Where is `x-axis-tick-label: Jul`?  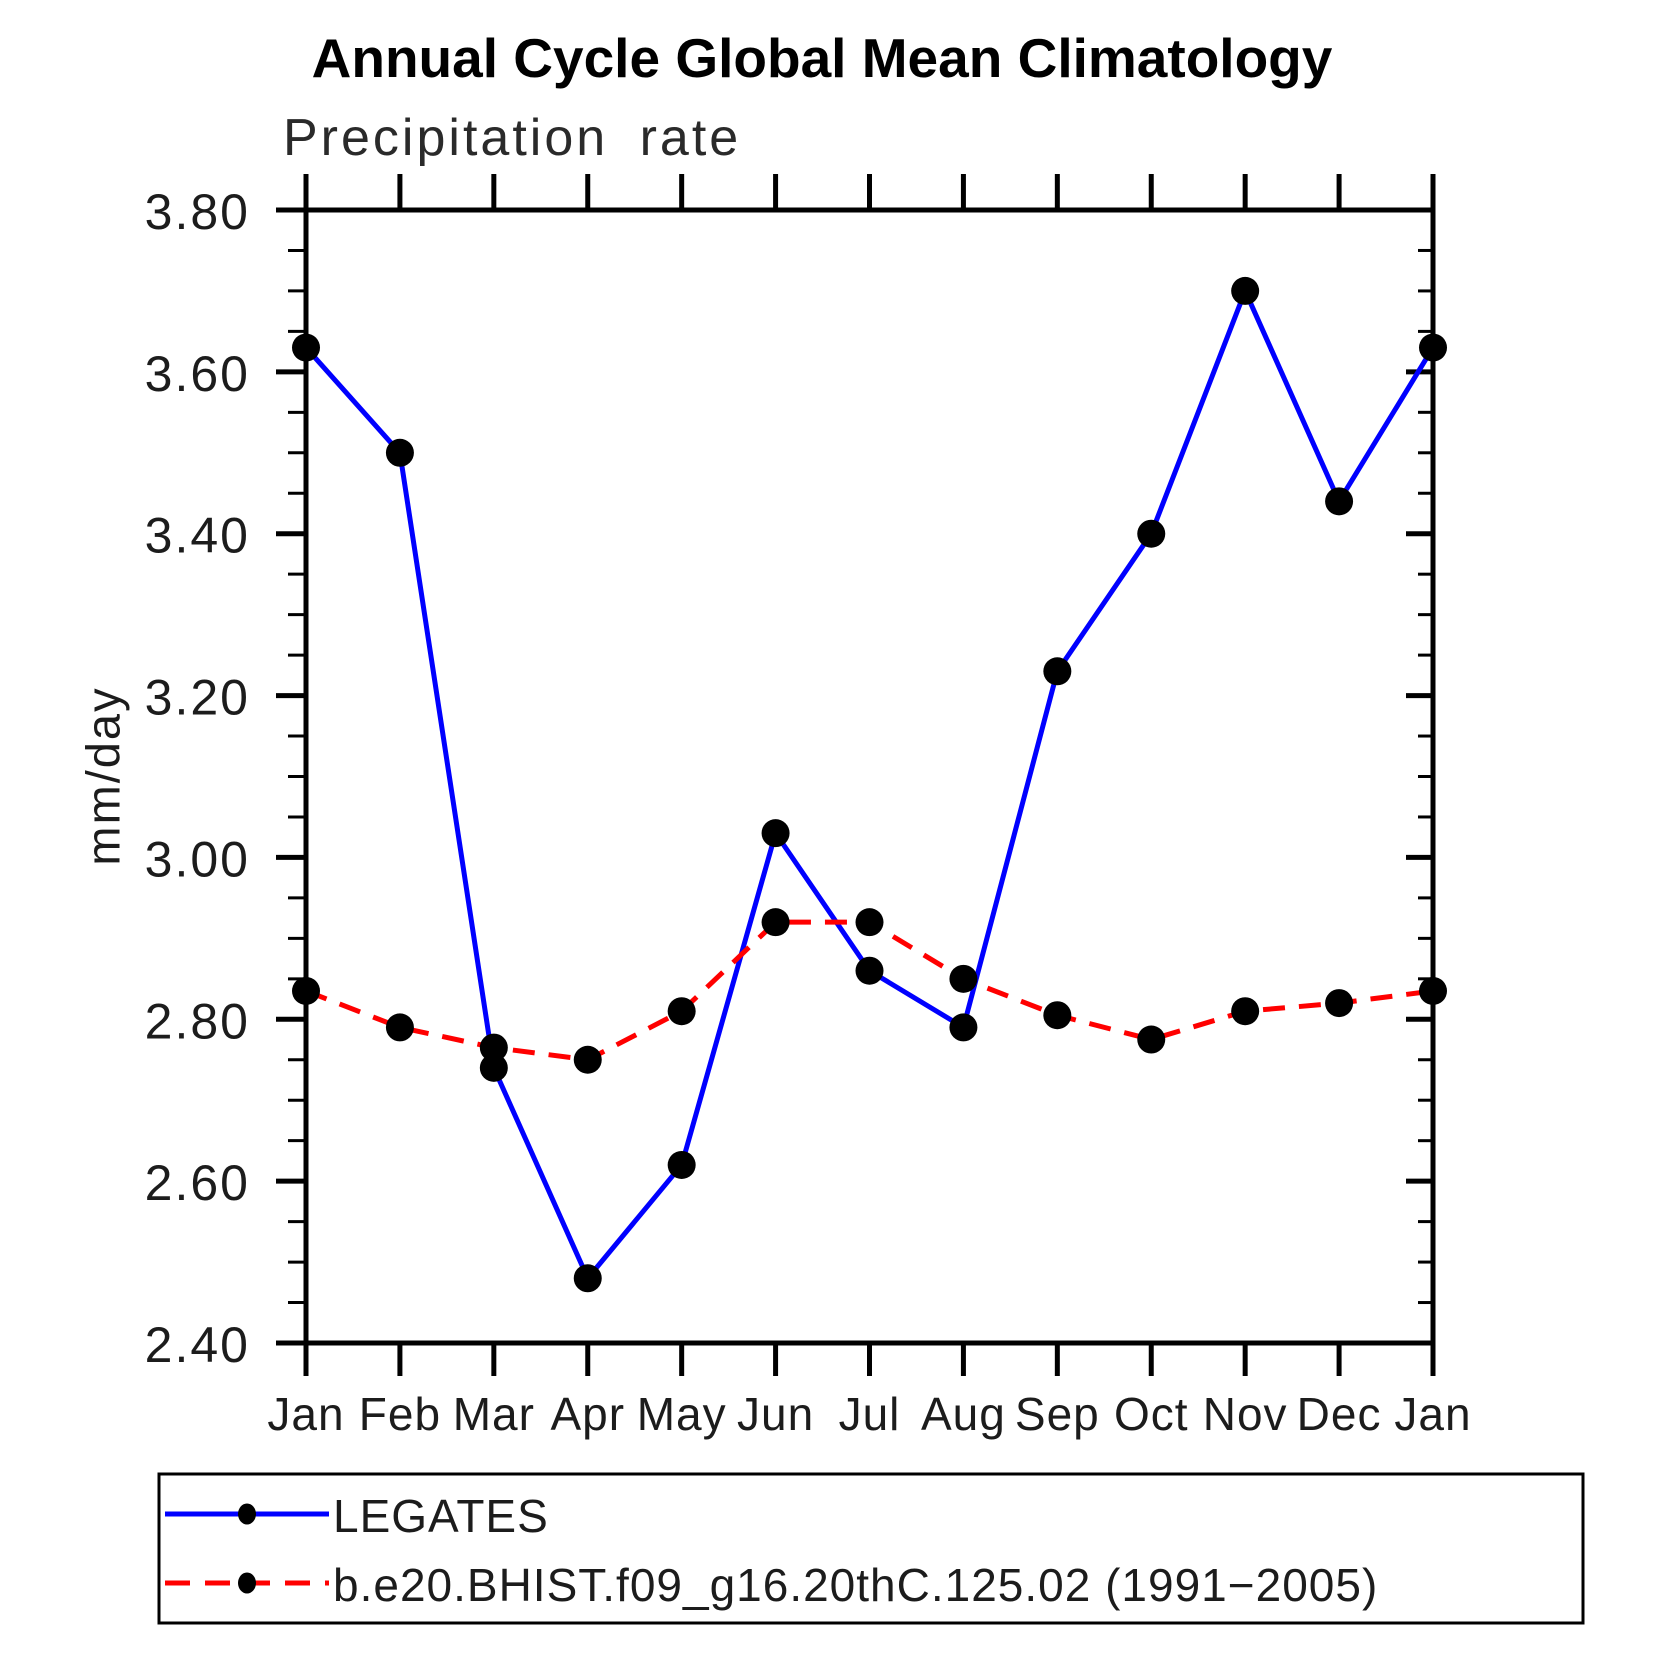 x-axis-tick-label: Jul is located at coordinates (870, 1414).